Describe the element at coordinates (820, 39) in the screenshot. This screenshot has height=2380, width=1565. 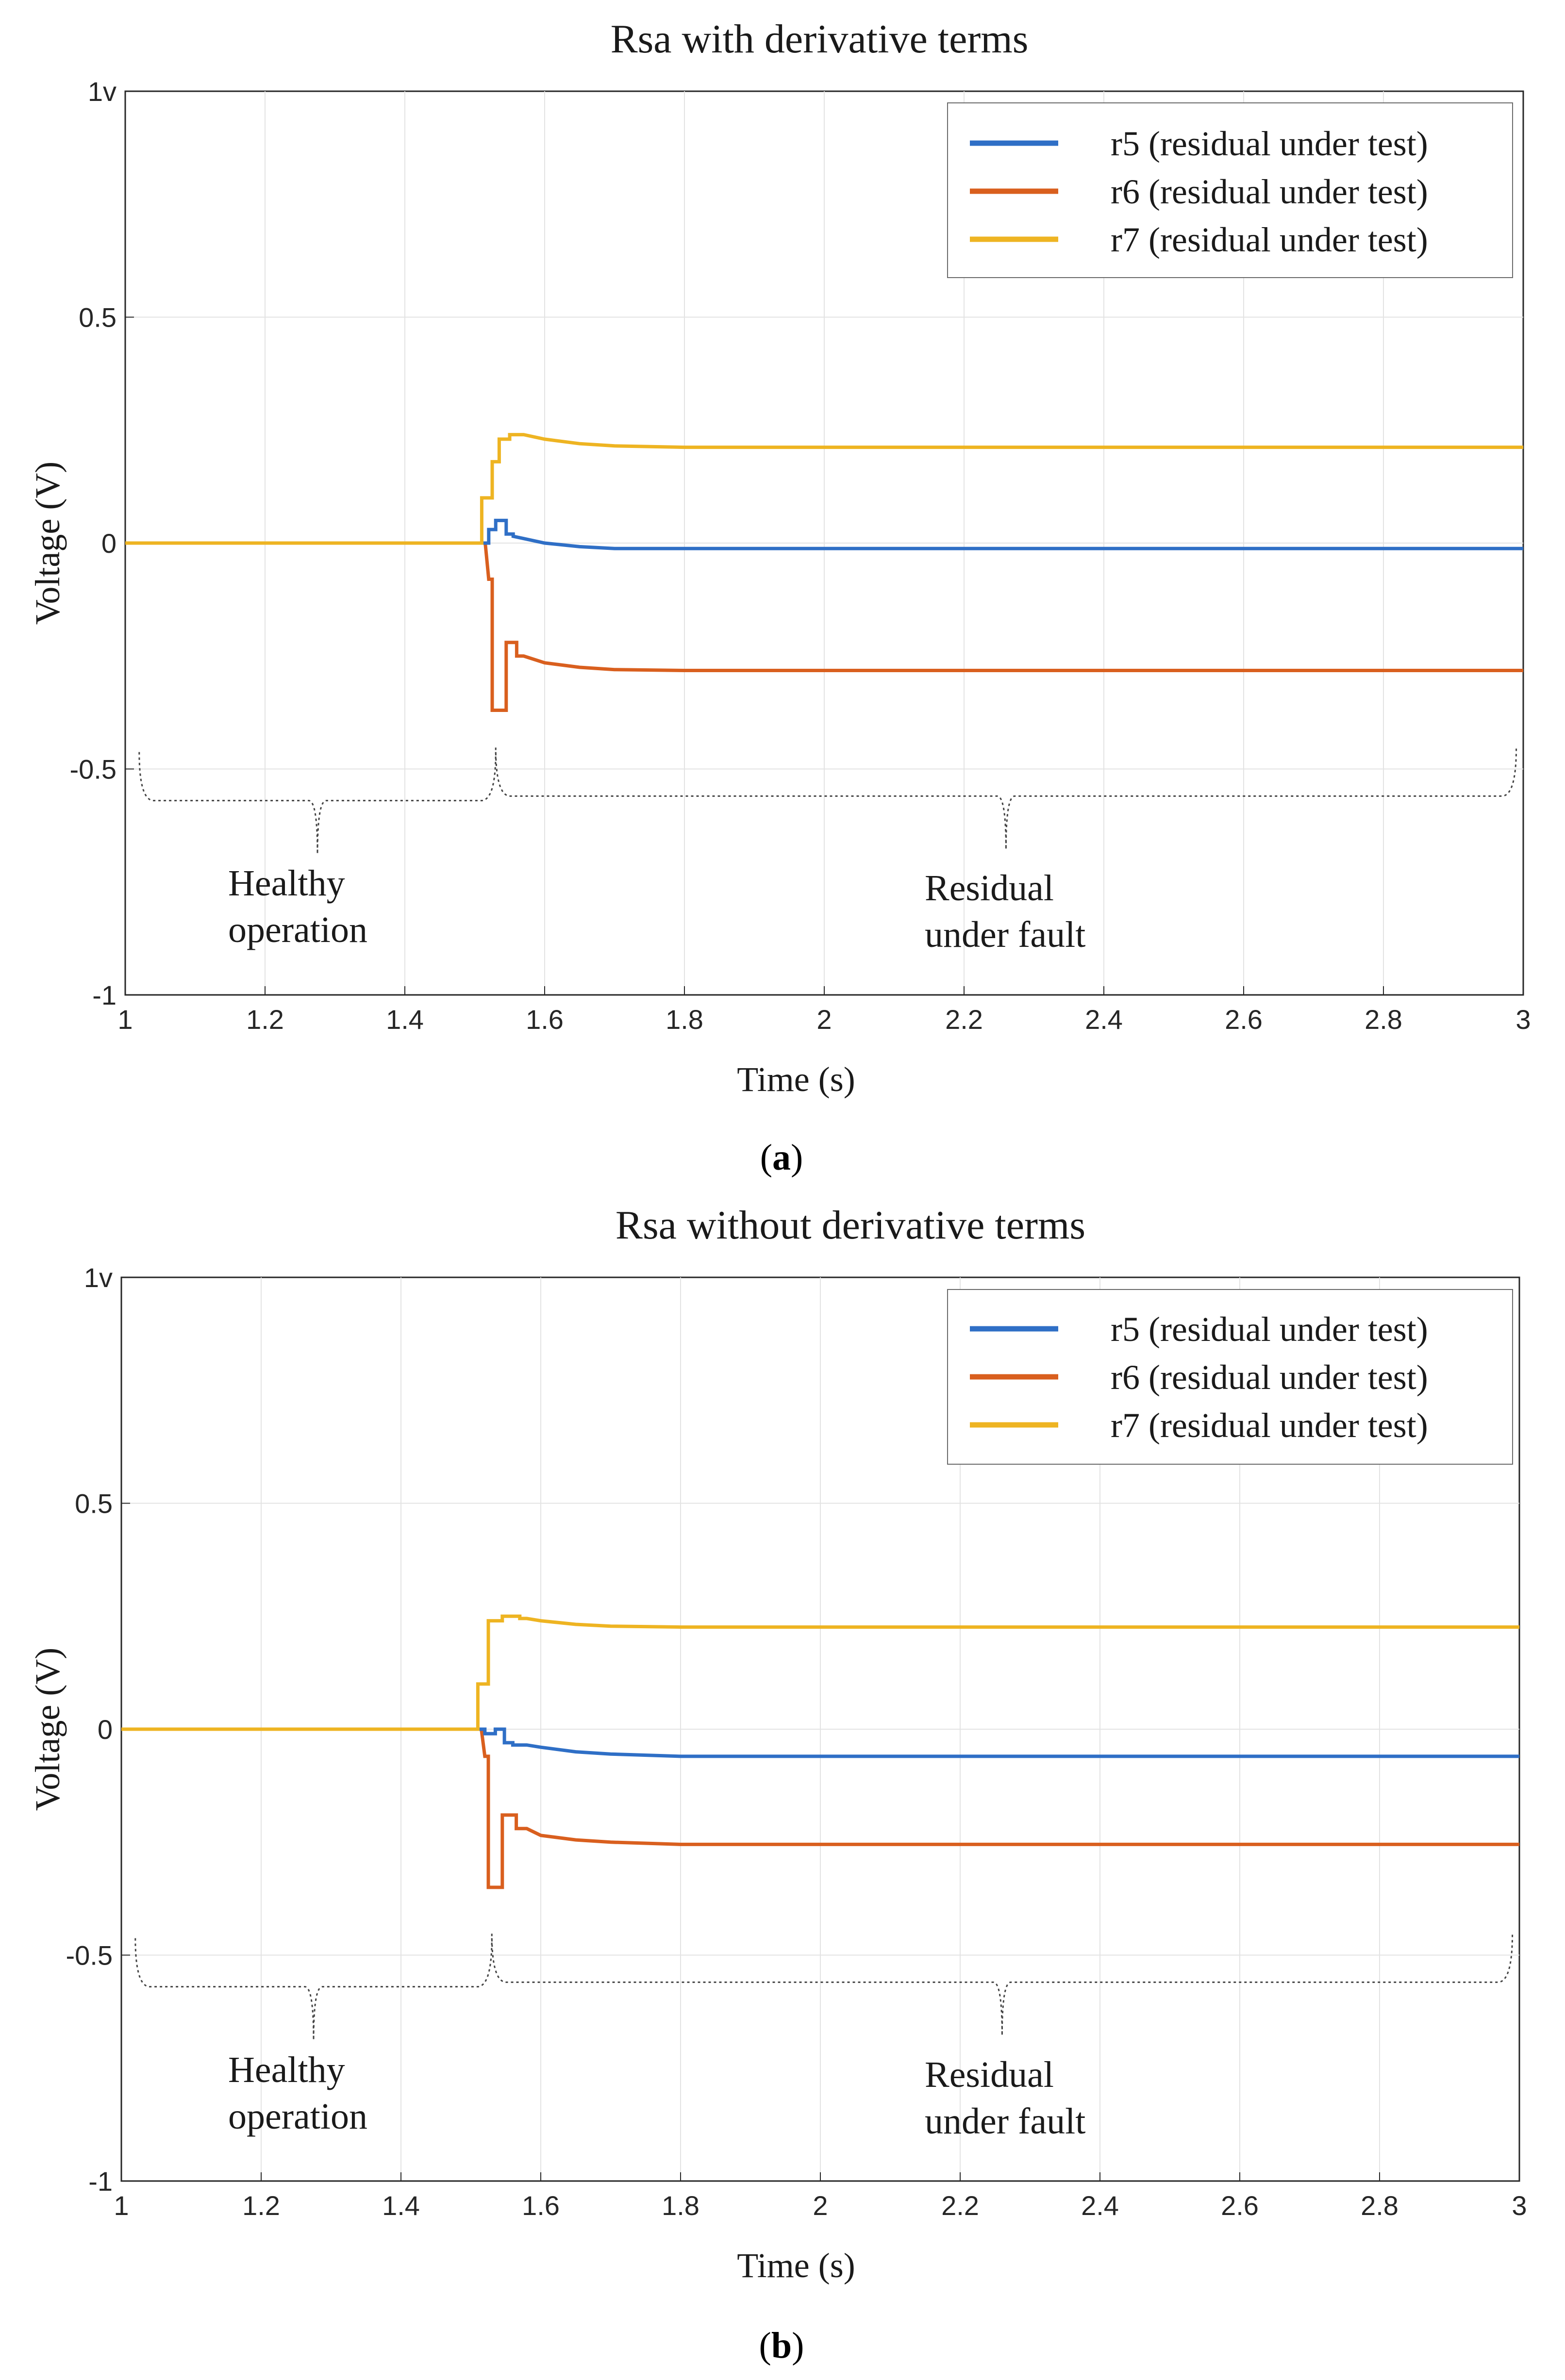
I see `chart-title: Rsa with derivative terms` at that location.